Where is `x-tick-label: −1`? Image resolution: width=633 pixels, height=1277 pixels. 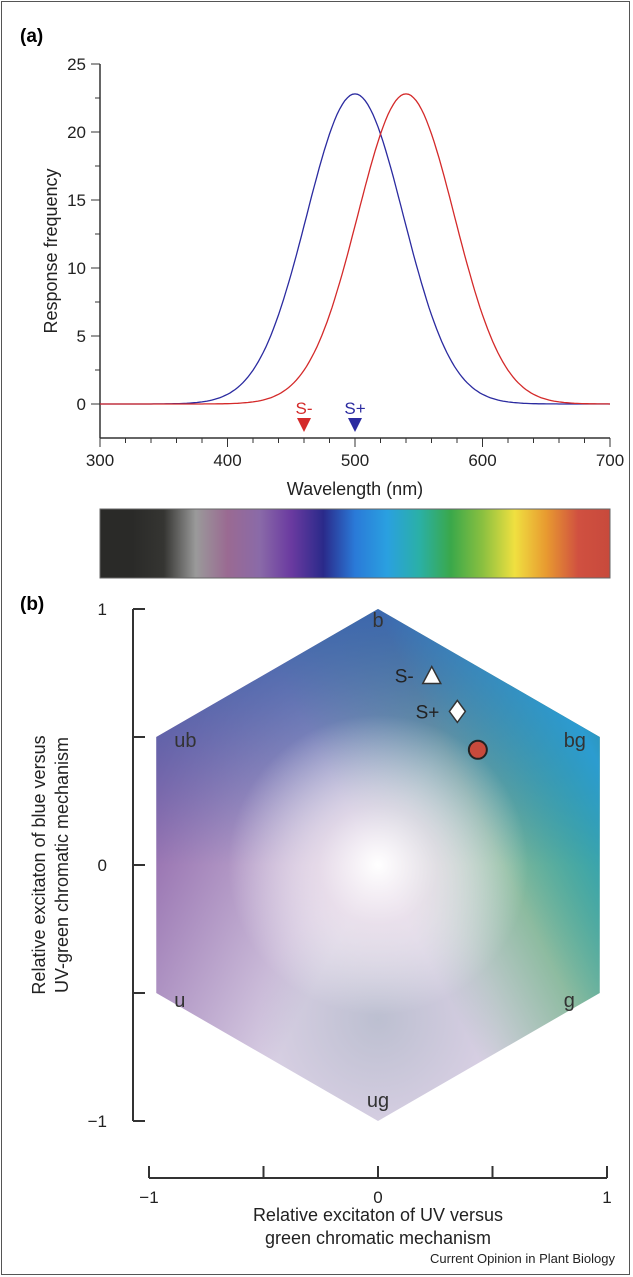 x-tick-label: −1 is located at coordinates (148, 1197).